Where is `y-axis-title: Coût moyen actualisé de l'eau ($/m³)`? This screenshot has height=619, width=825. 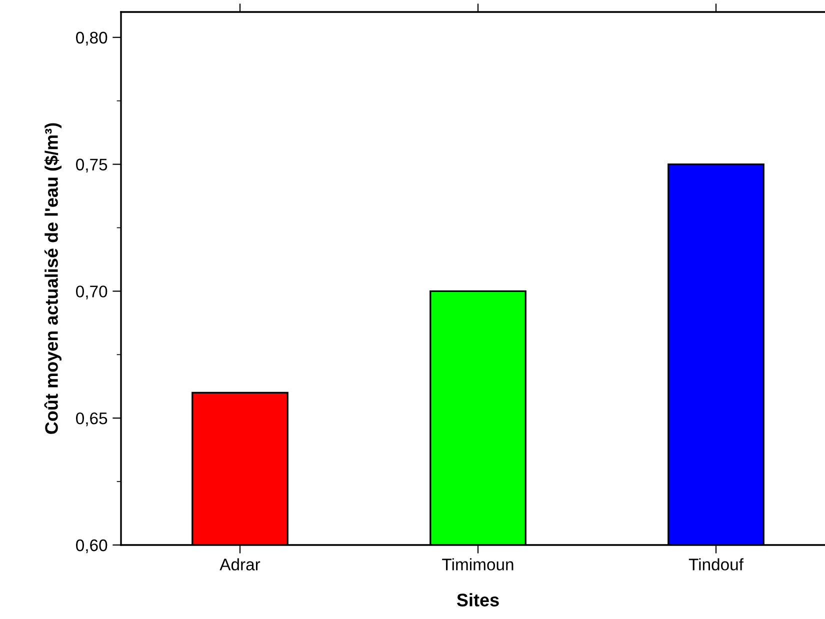 y-axis-title: Coût moyen actualisé de l'eau ($/m³) is located at coordinates (53, 278).